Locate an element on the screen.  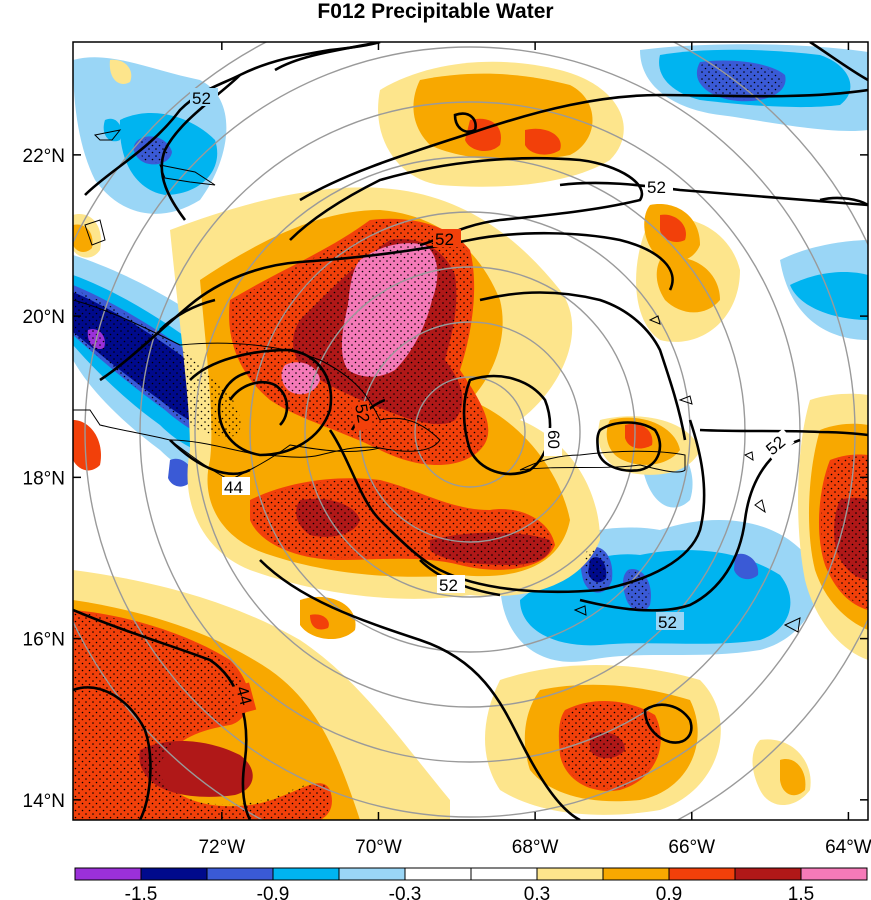
colorbar-label: 0.9 is located at coordinates (669, 892).